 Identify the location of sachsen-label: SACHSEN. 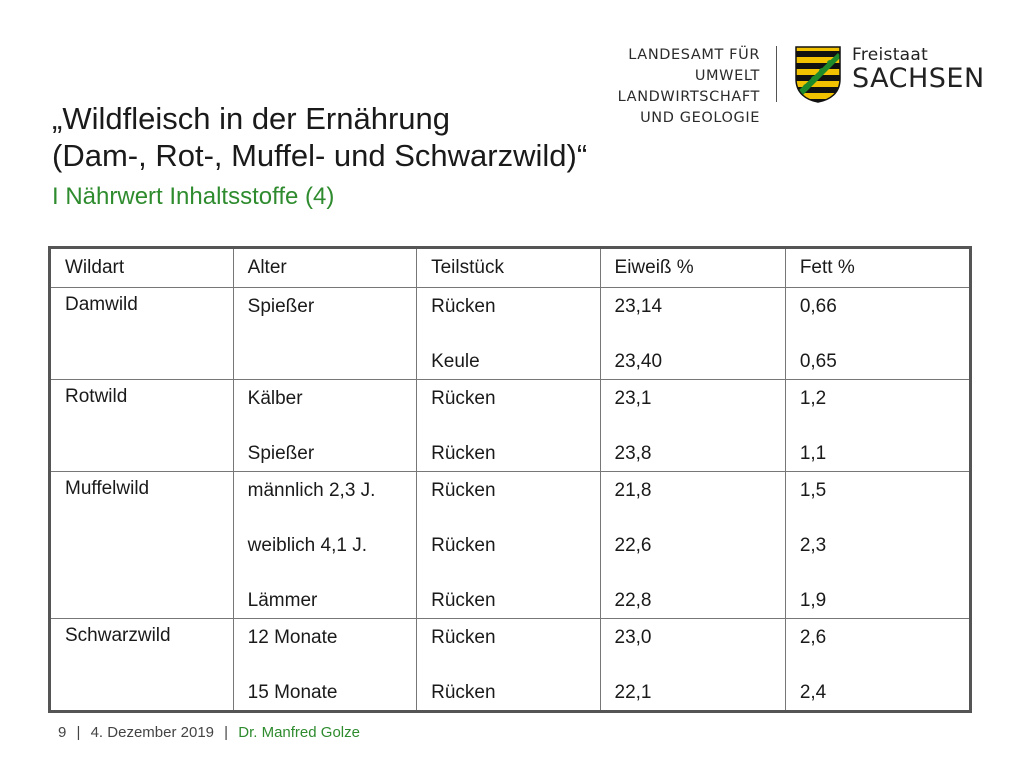
(918, 78).